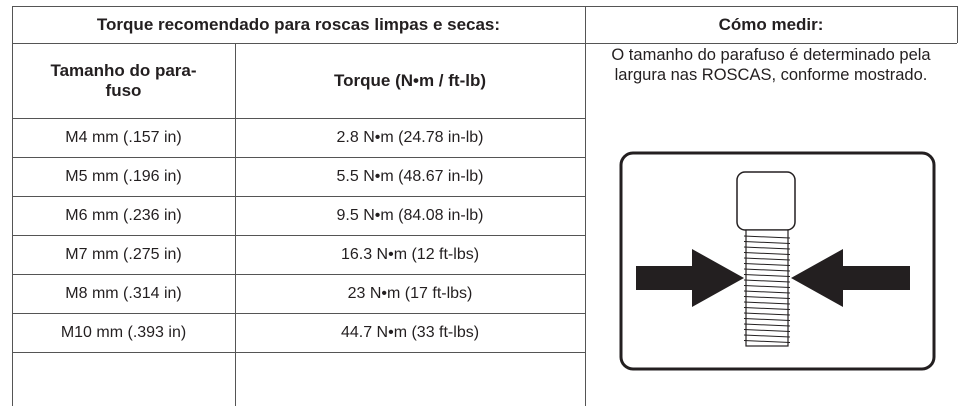 The image size is (968, 406). What do you see at coordinates (123, 293) in the screenshot?
I see `size-cell: M8 mm (.314 in)` at bounding box center [123, 293].